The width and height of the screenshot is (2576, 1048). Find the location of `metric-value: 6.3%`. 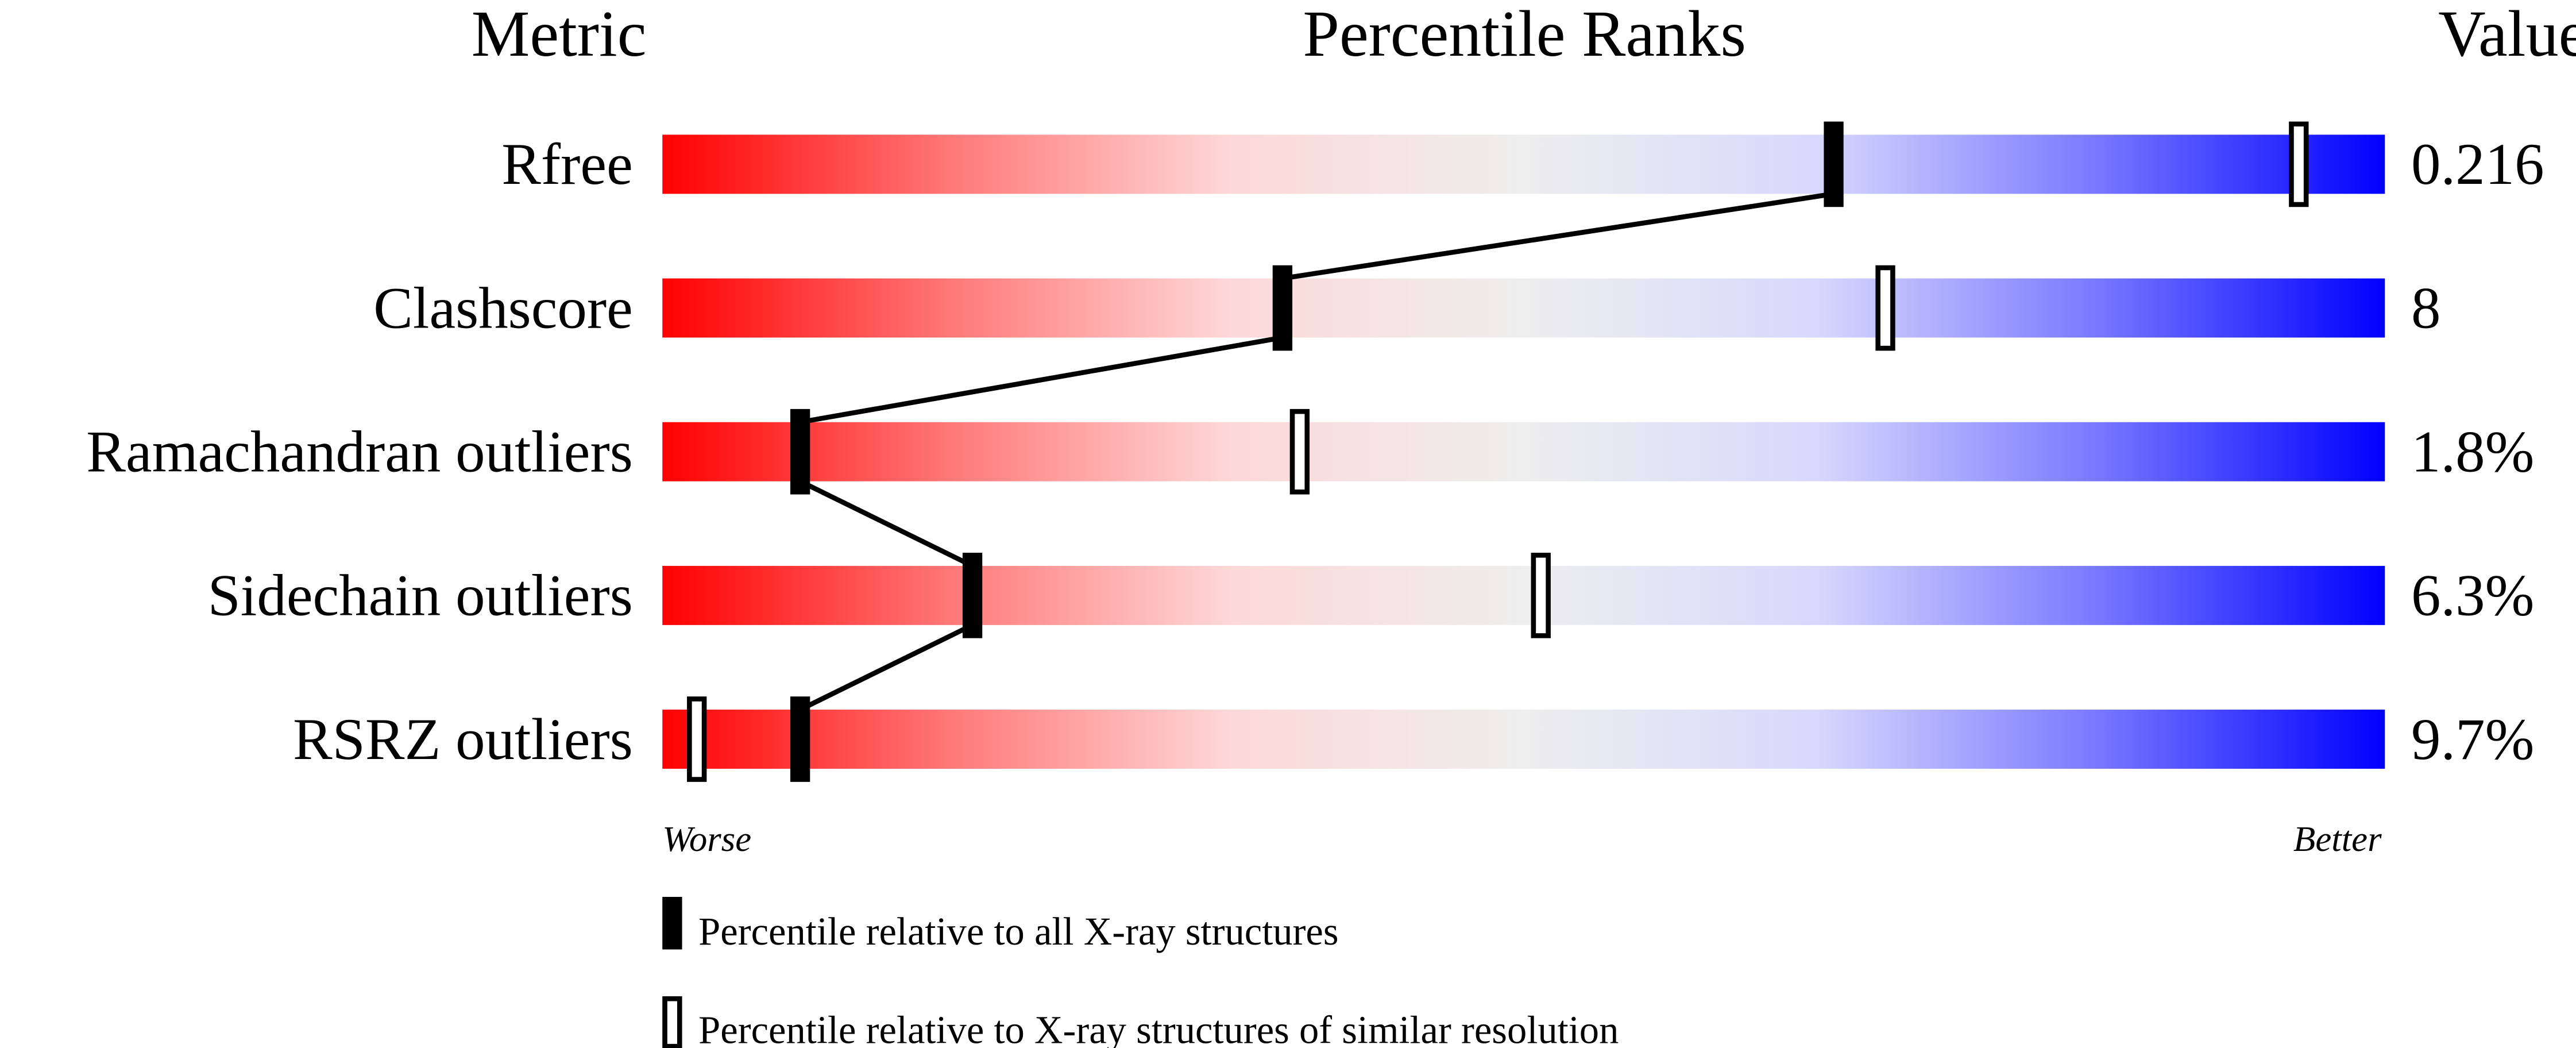

metric-value: 6.3% is located at coordinates (2472, 596).